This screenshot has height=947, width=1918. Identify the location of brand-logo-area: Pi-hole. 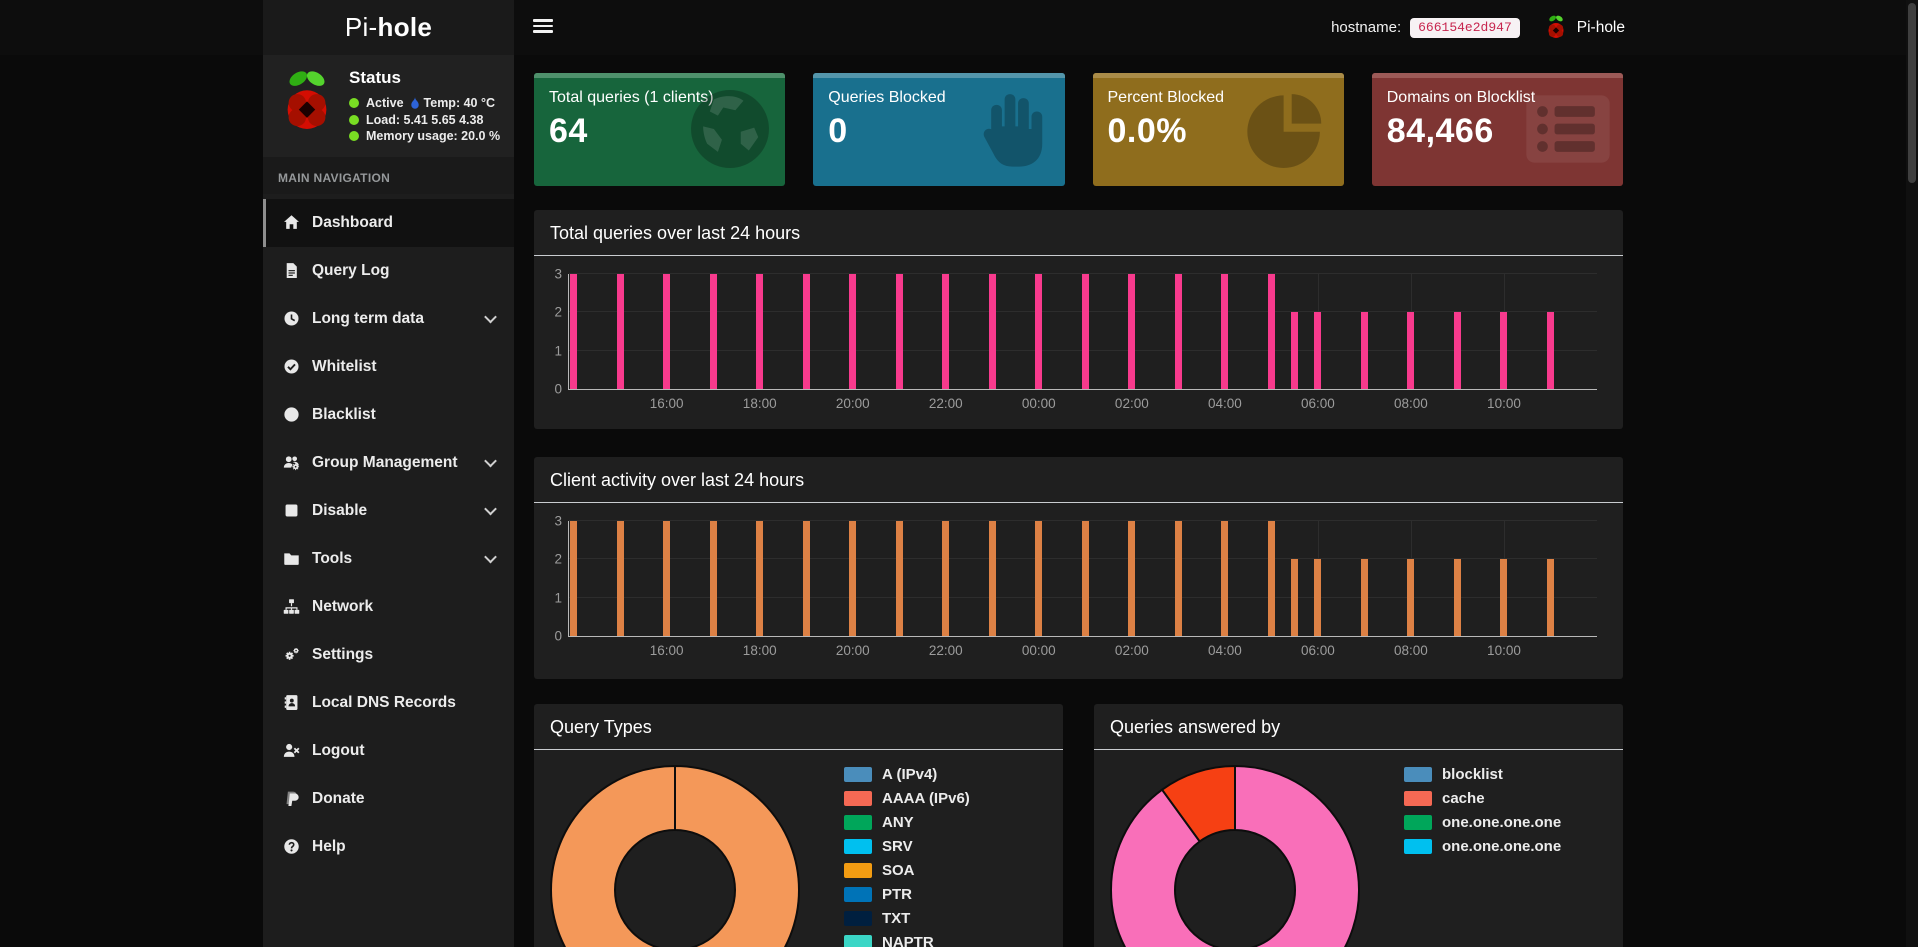
(388, 27).